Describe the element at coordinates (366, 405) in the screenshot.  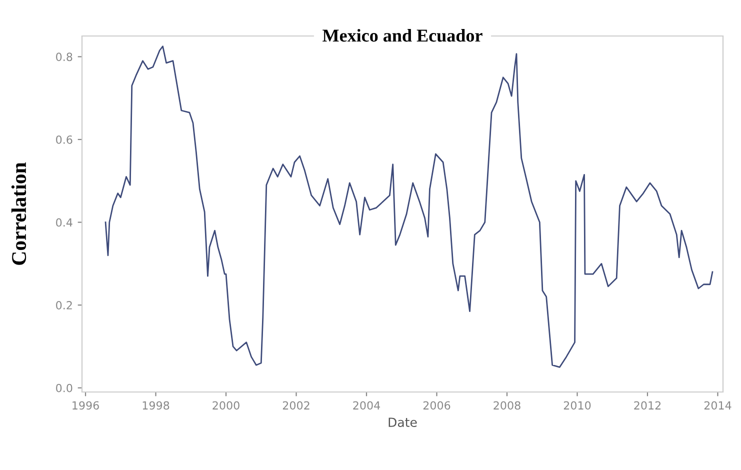
I see `x-tick-label: 2004` at that location.